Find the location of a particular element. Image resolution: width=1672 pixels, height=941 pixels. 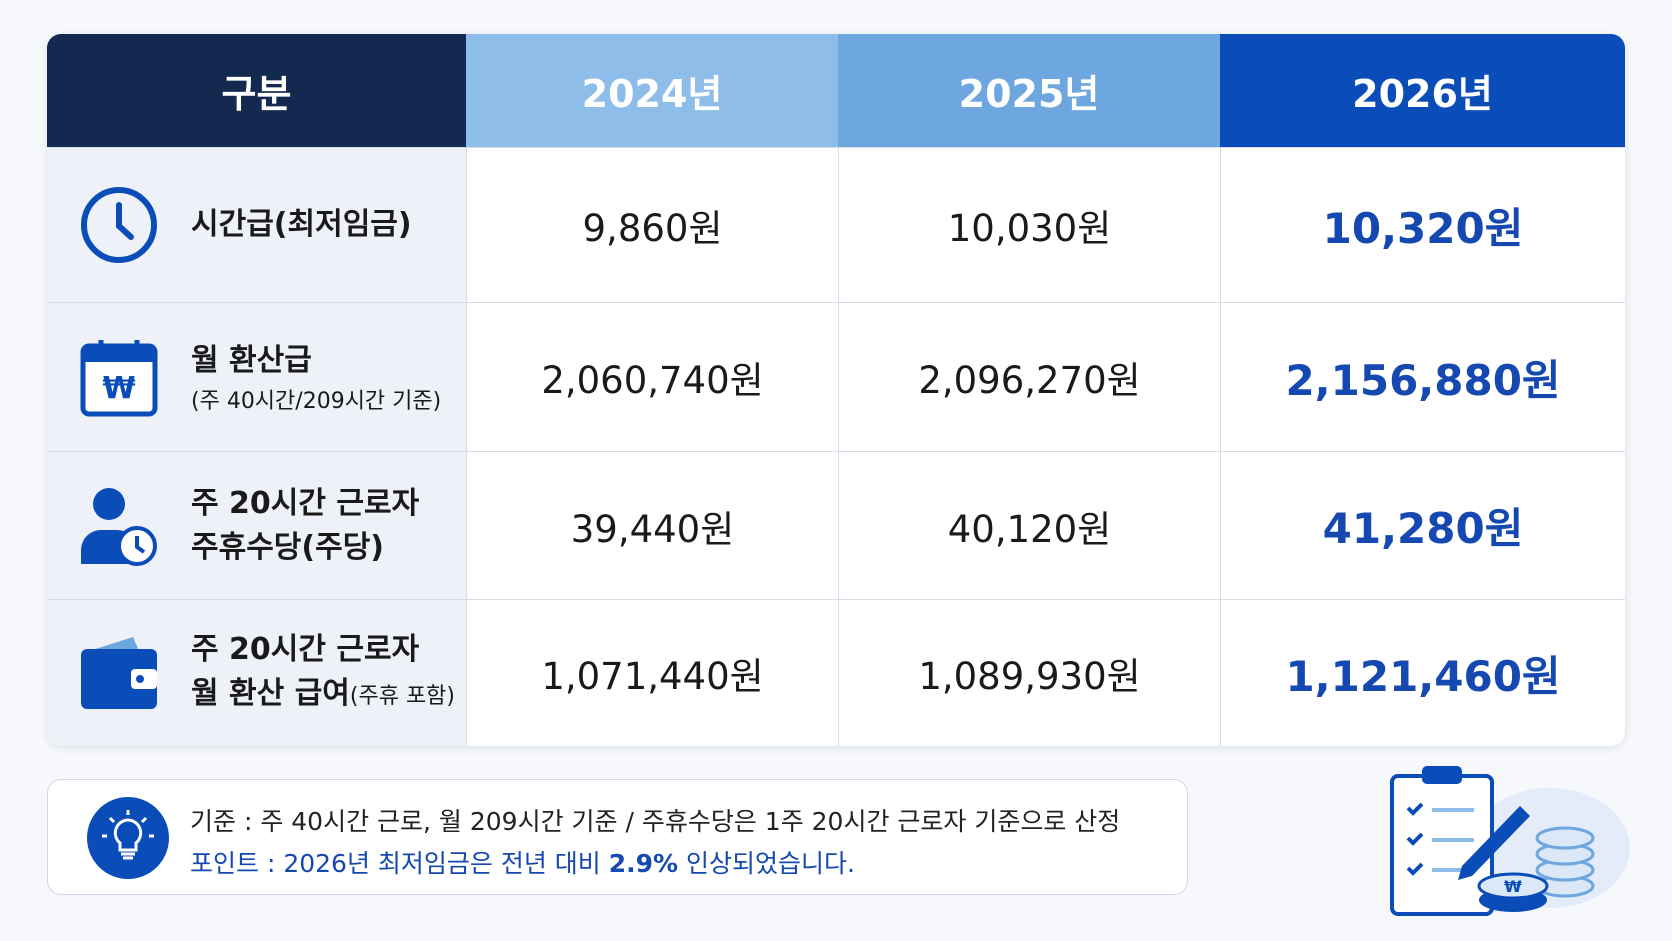

label-line: 월 환산 급여(주휴 포함) is located at coordinates (323, 695).